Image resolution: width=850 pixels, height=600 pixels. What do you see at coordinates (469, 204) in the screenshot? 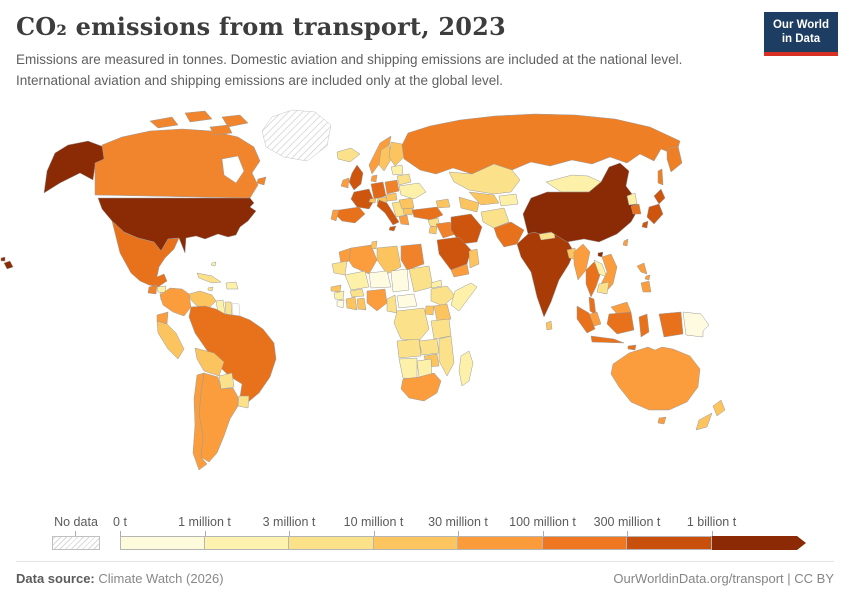
I see `country-turkmenistan` at bounding box center [469, 204].